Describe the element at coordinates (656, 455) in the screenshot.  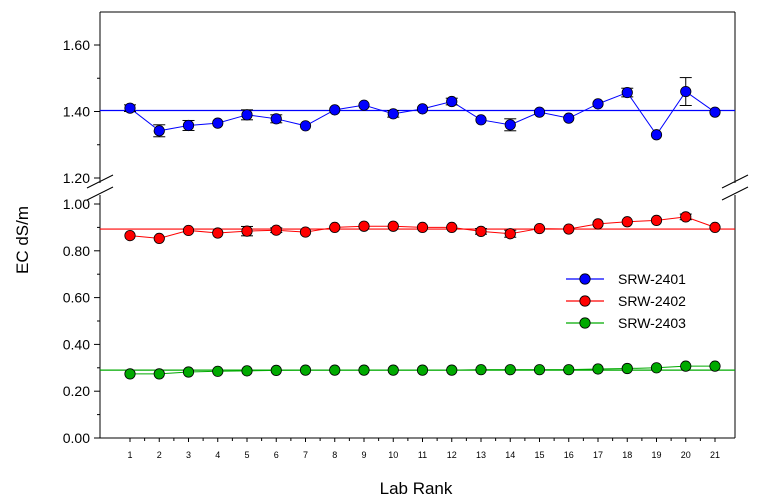
I see `x-tick-label: 19` at that location.